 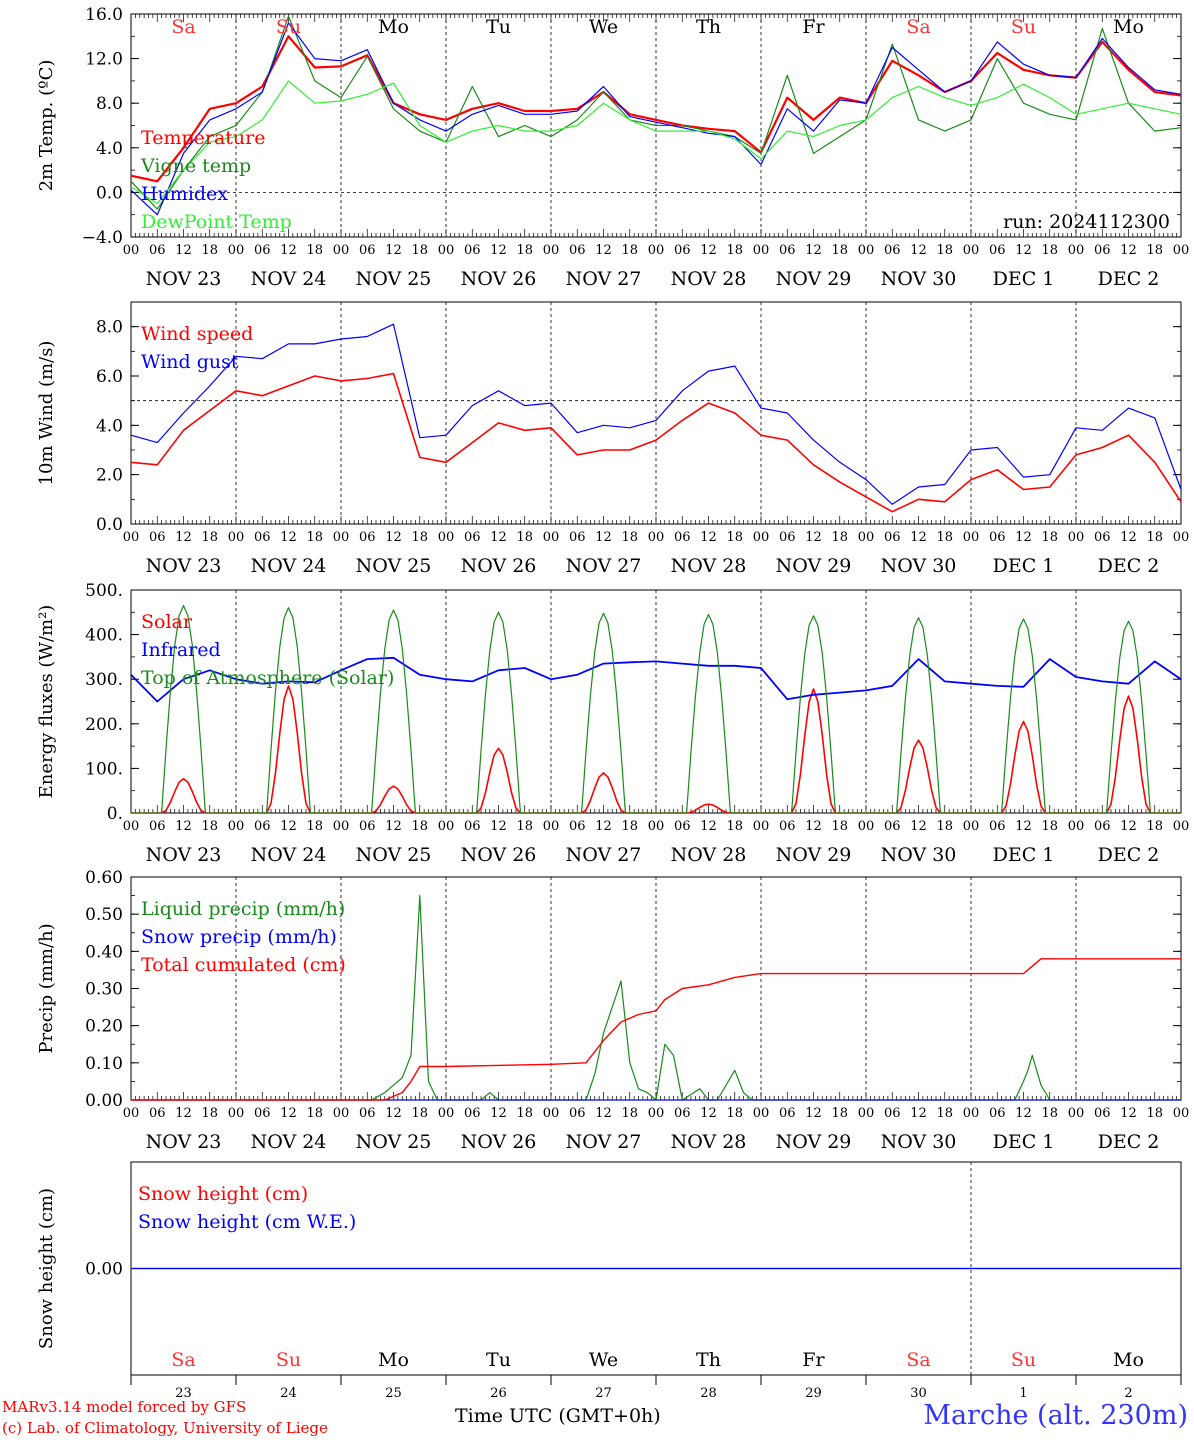 What do you see at coordinates (46, 1268) in the screenshot?
I see `y-axis-label: Snow height (cm)` at bounding box center [46, 1268].